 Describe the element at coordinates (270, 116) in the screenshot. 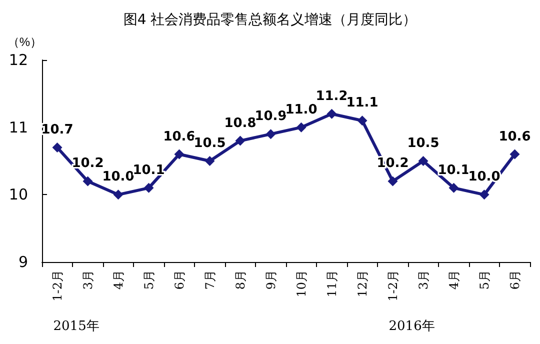

I see `data-label: 10.9` at that location.